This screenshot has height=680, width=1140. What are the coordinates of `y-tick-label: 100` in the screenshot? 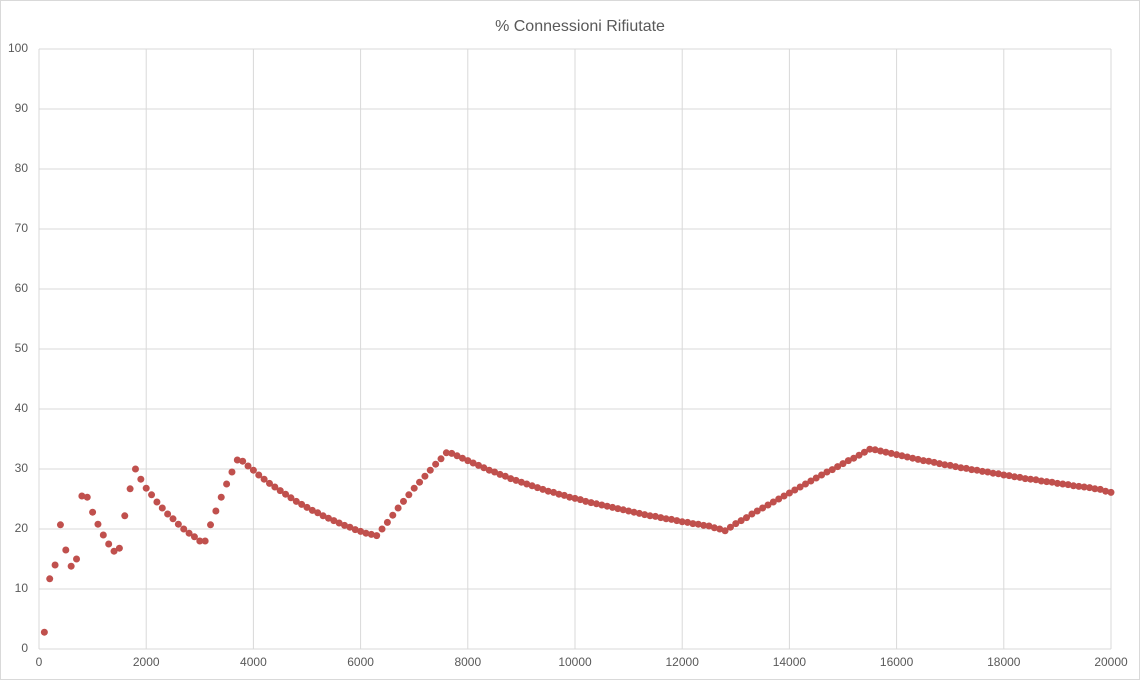 It's located at (18, 48).